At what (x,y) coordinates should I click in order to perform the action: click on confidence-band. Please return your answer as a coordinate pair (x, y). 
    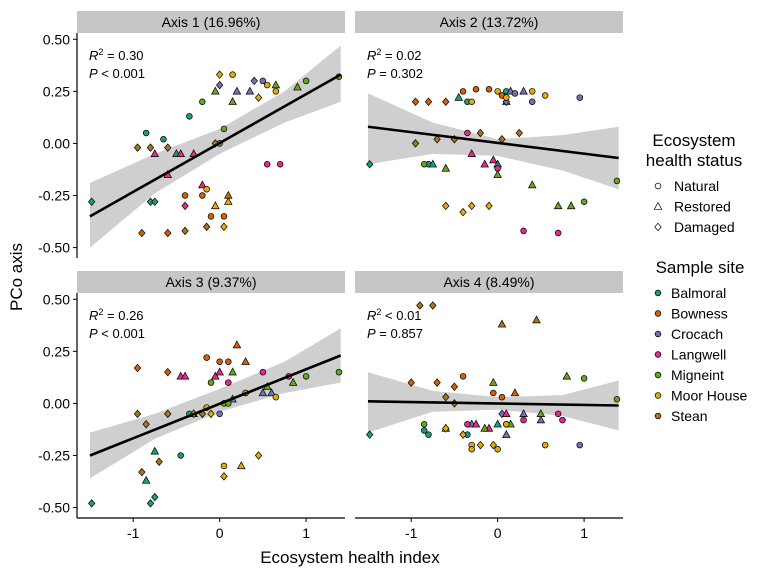
    Looking at the image, I should click on (215, 403).